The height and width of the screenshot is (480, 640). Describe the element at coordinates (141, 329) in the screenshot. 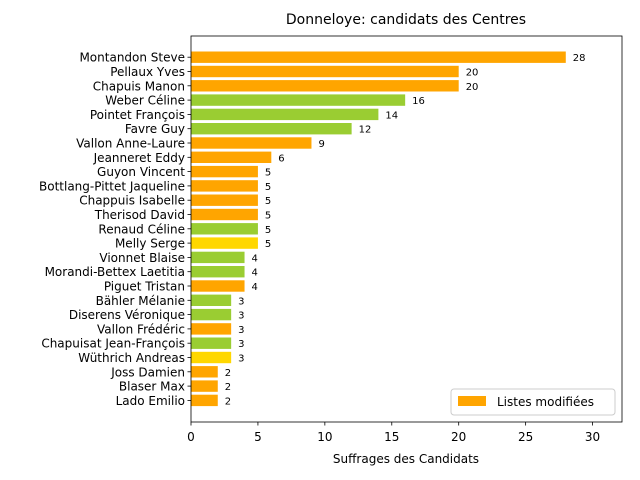

I see `y-tick-label: Vallon Frédéric` at that location.